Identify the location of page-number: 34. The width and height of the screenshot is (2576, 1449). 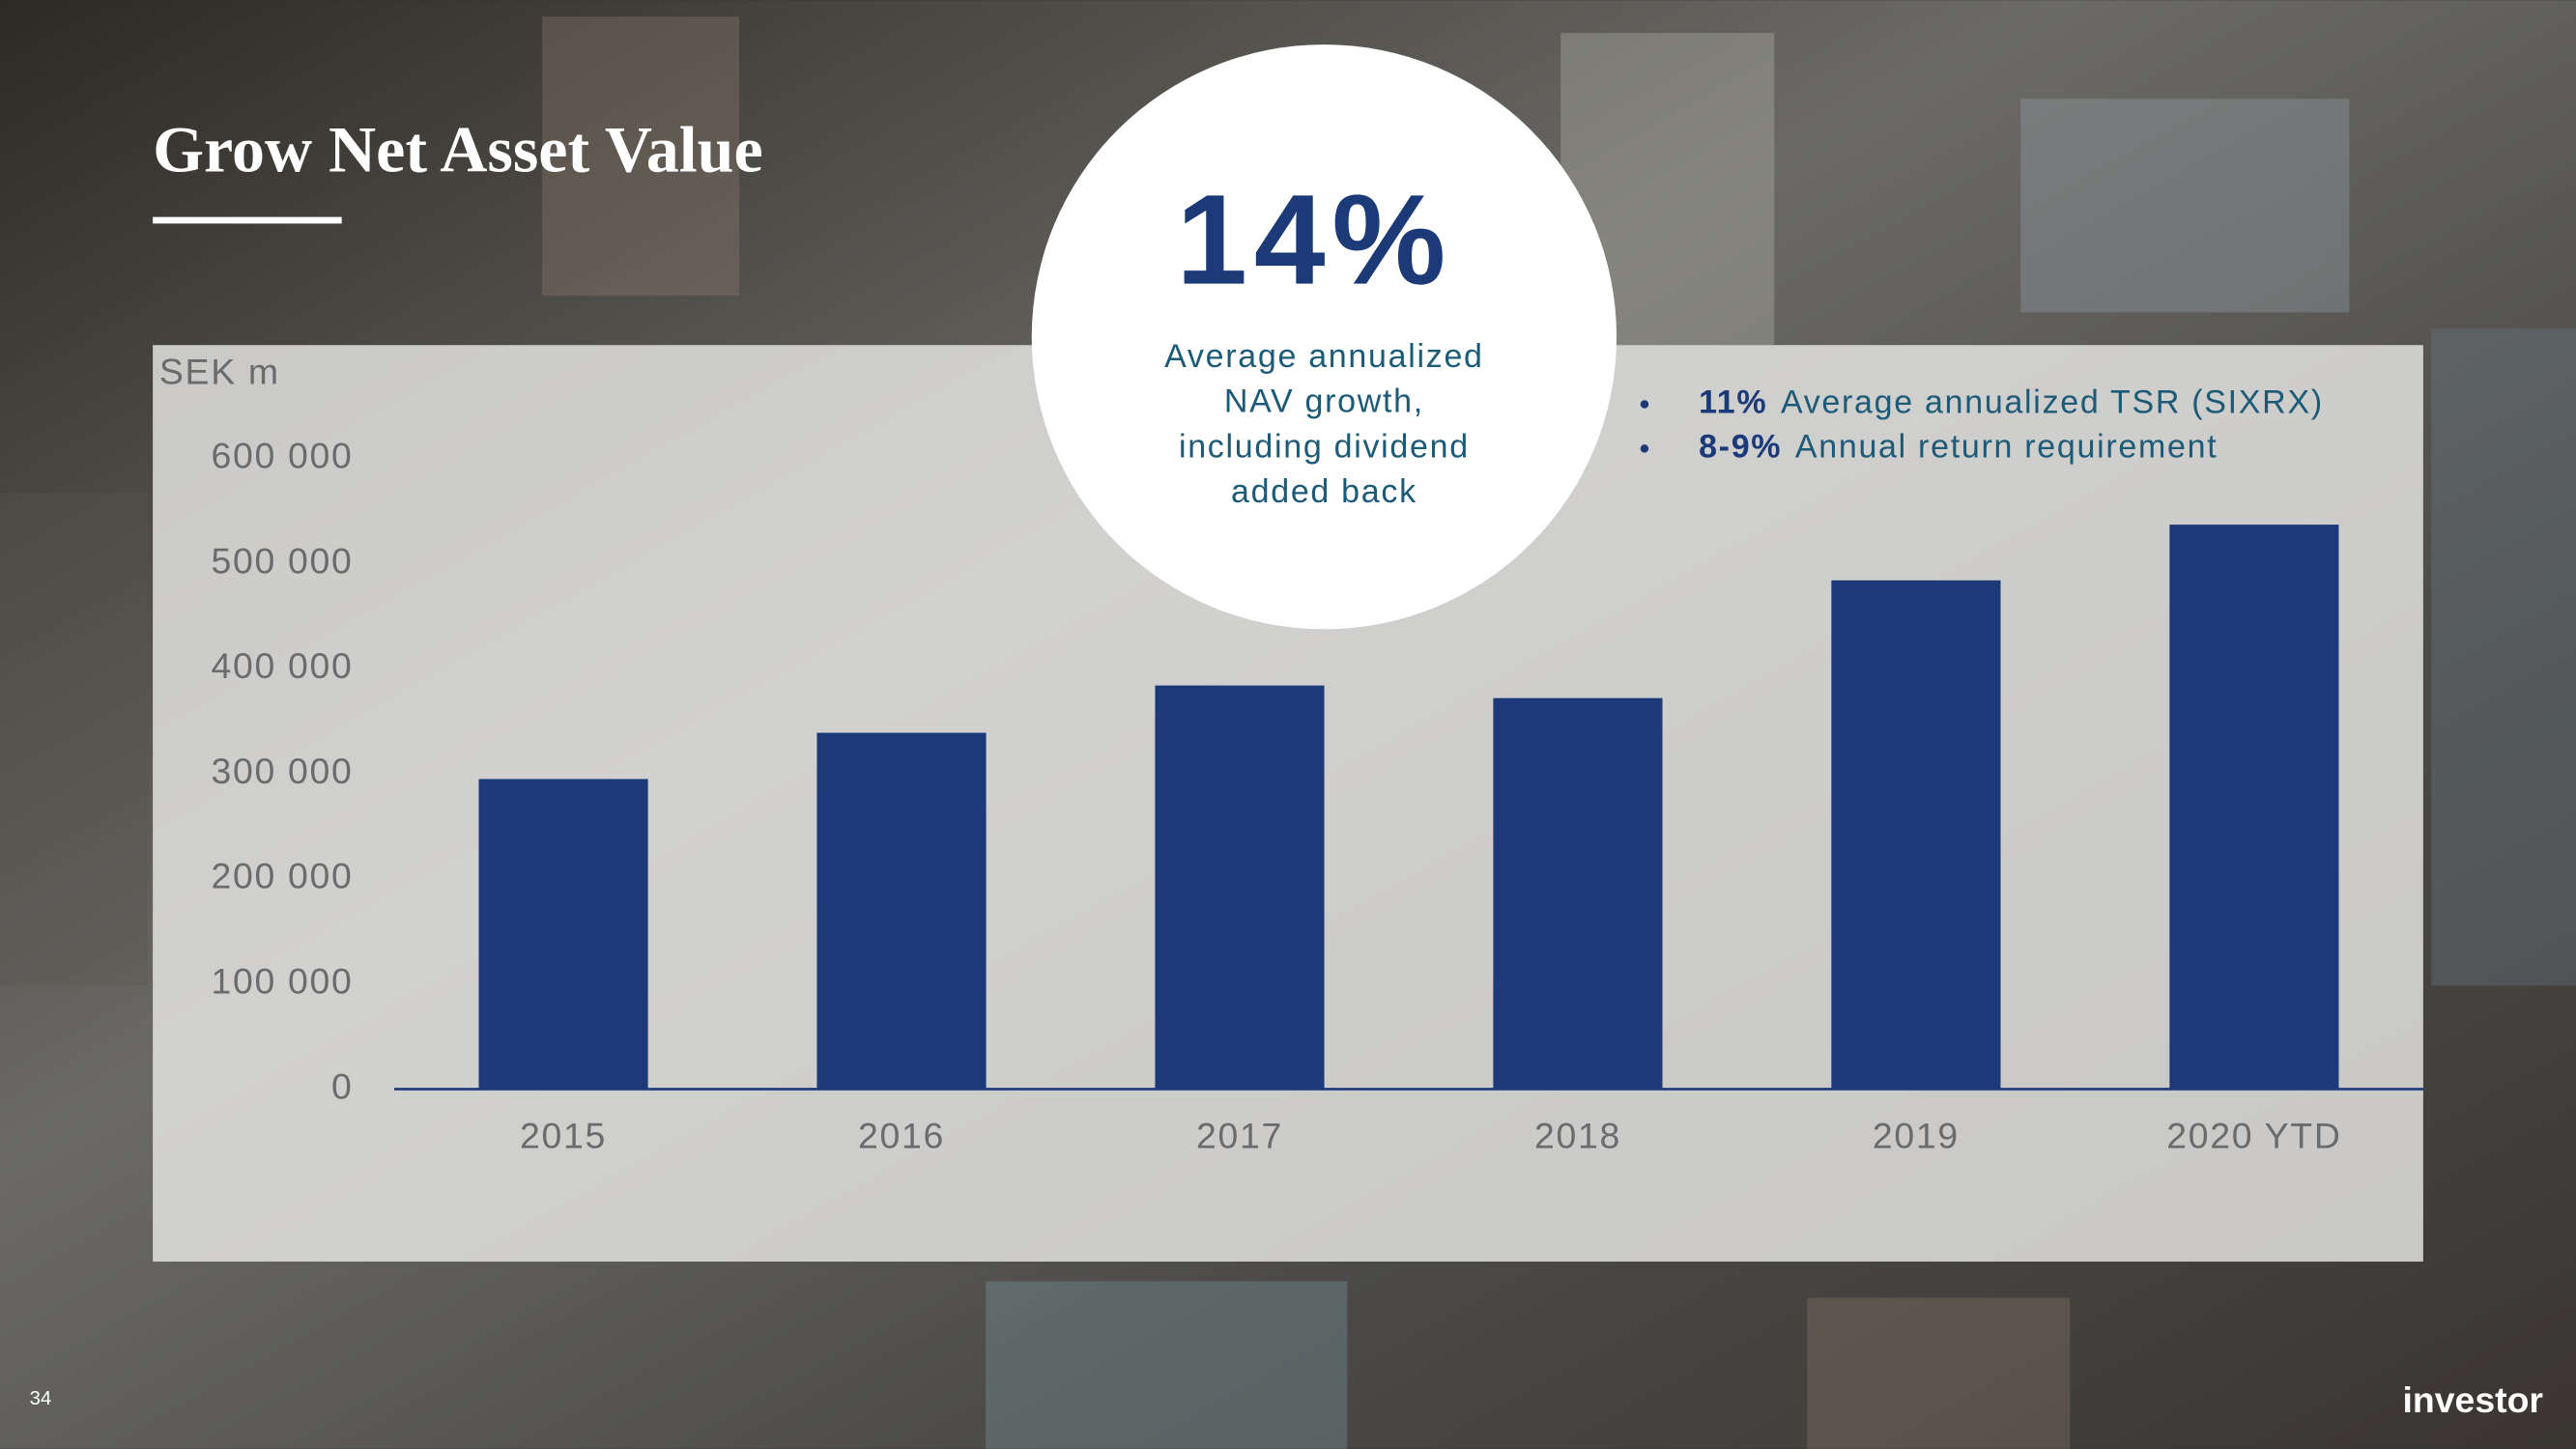
(41, 1398).